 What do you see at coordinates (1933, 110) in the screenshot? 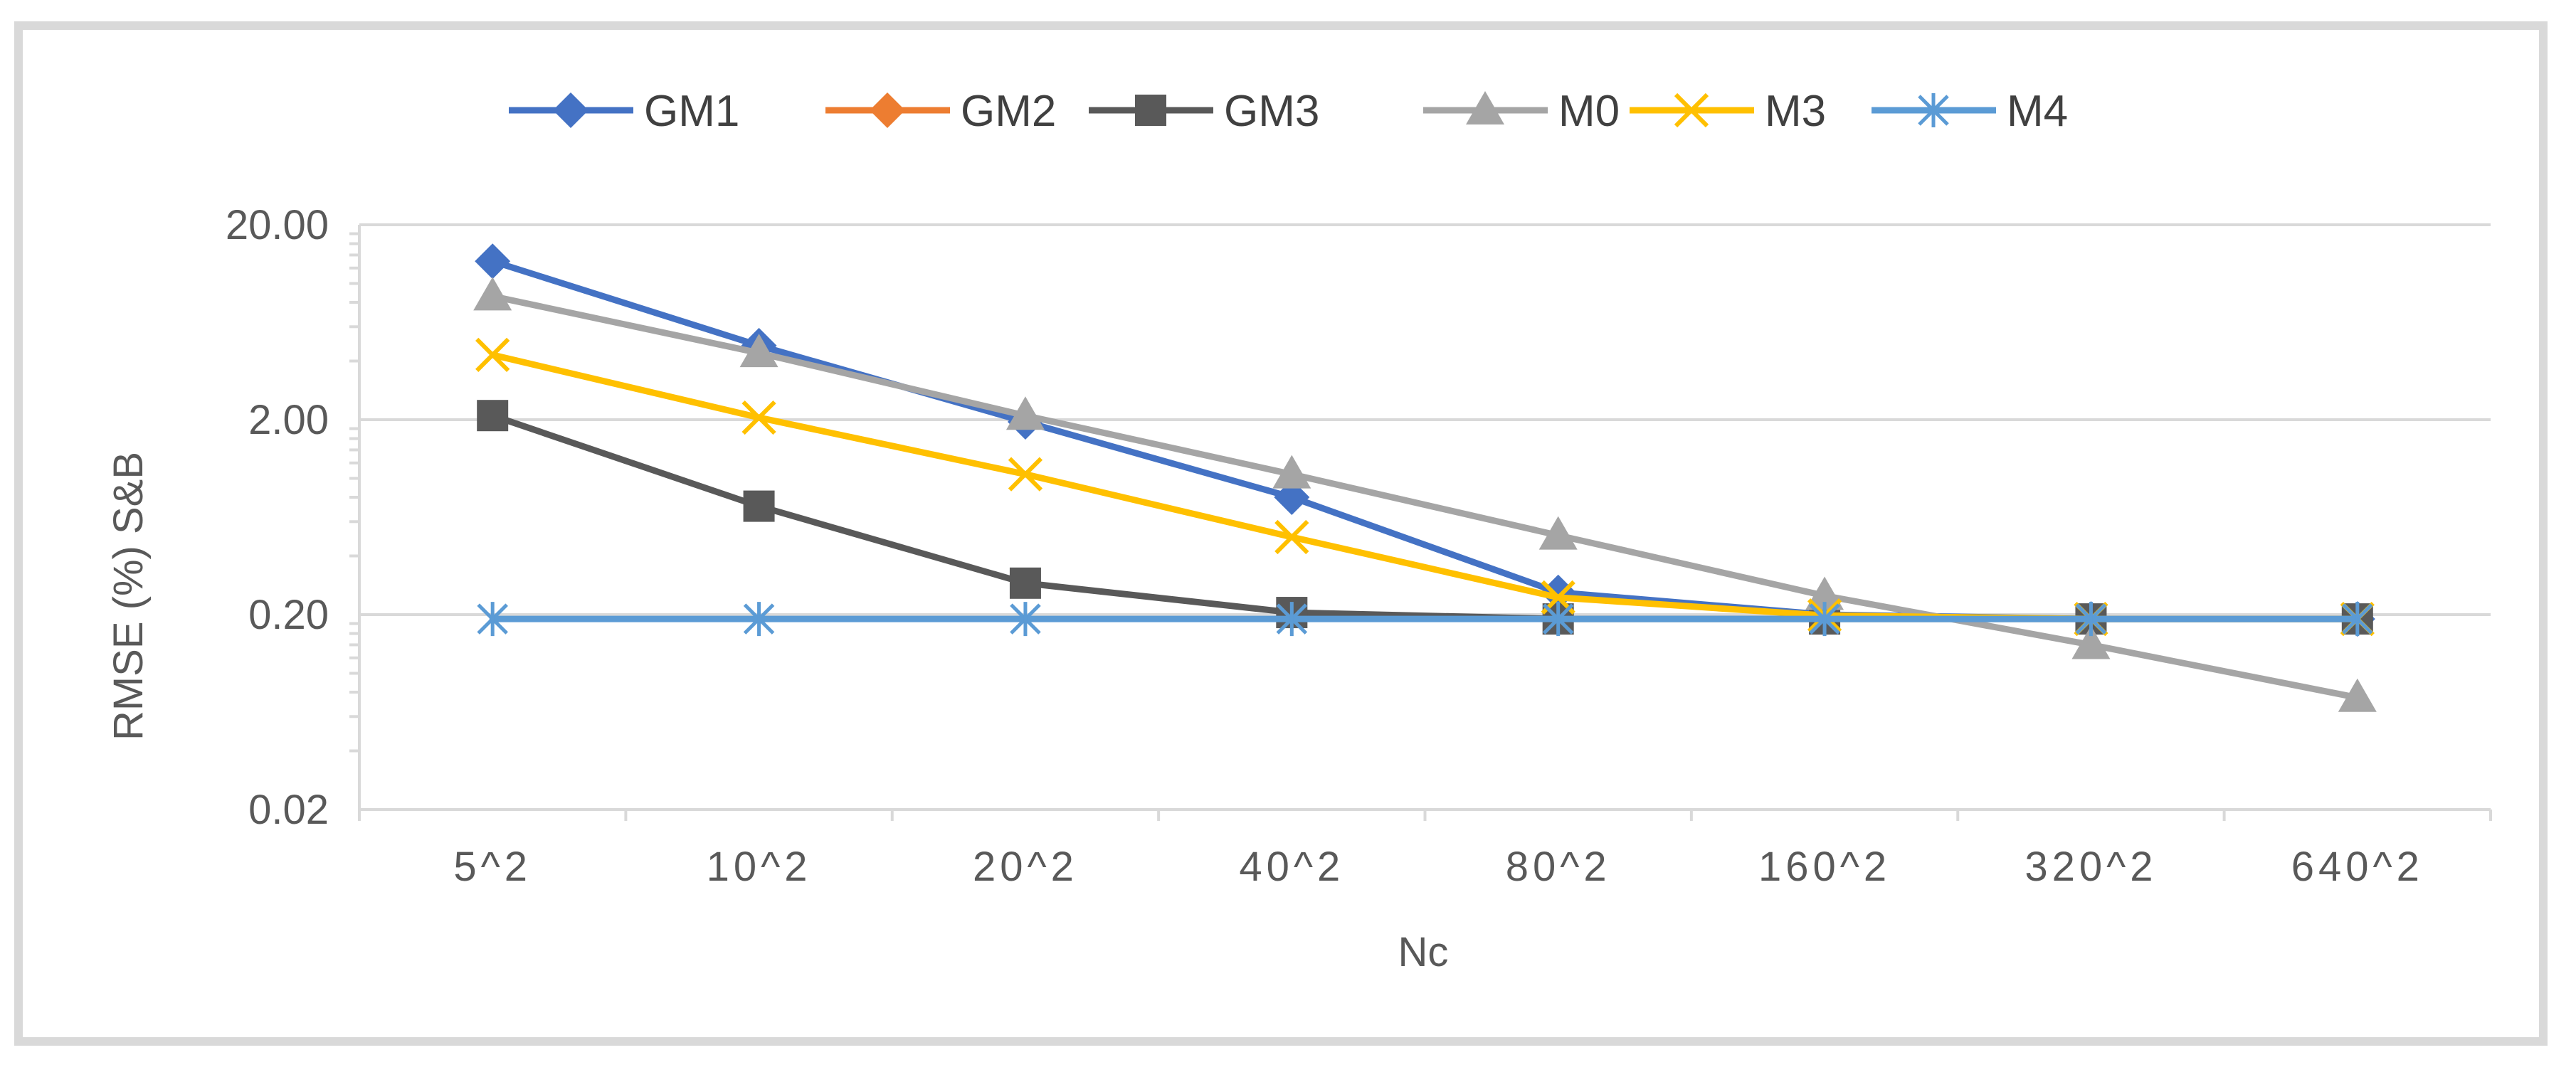
I see `legend-marker-m4` at bounding box center [1933, 110].